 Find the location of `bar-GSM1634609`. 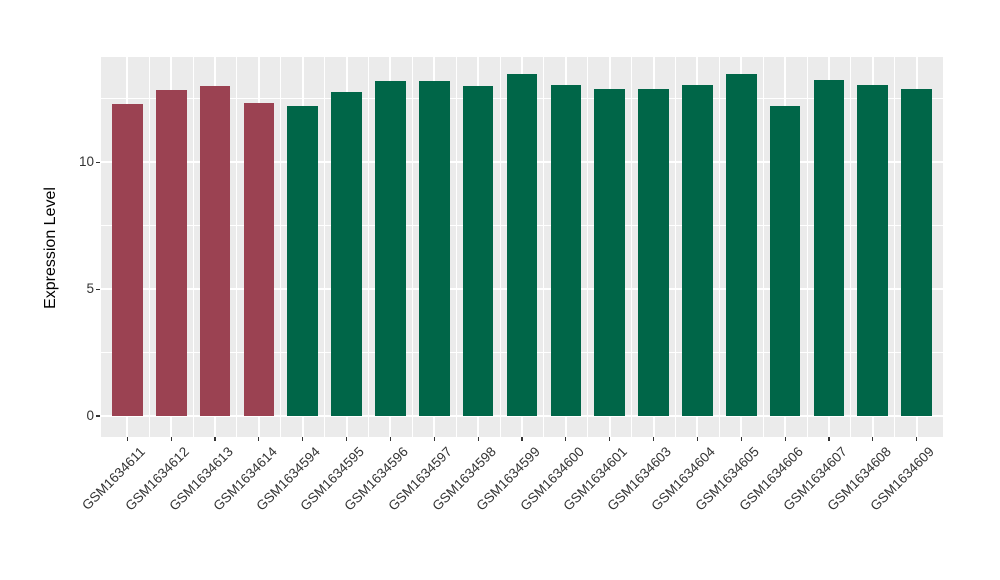

bar-GSM1634609 is located at coordinates (917, 252).